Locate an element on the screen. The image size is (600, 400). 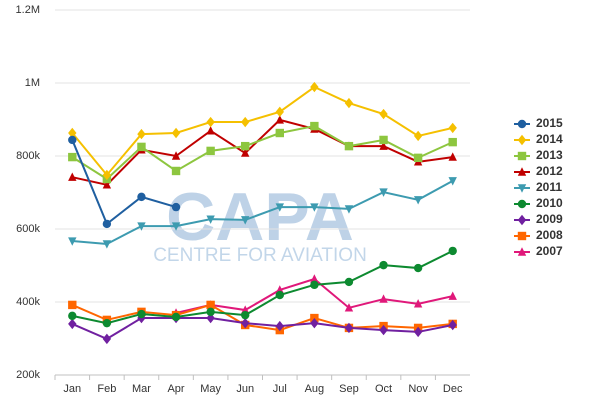
legend-label: 2013 is located at coordinates (549, 155).